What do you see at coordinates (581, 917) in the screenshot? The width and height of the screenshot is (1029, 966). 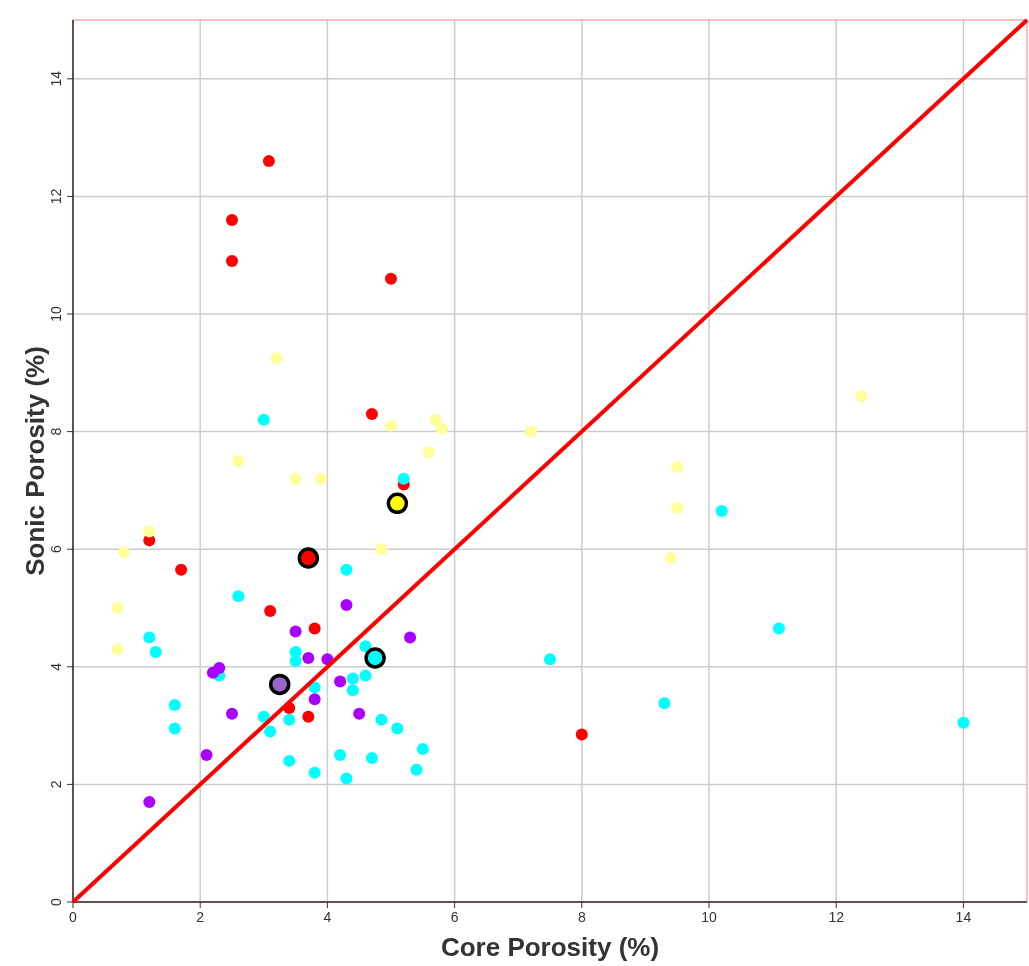 I see `x-tick-label: 8` at bounding box center [581, 917].